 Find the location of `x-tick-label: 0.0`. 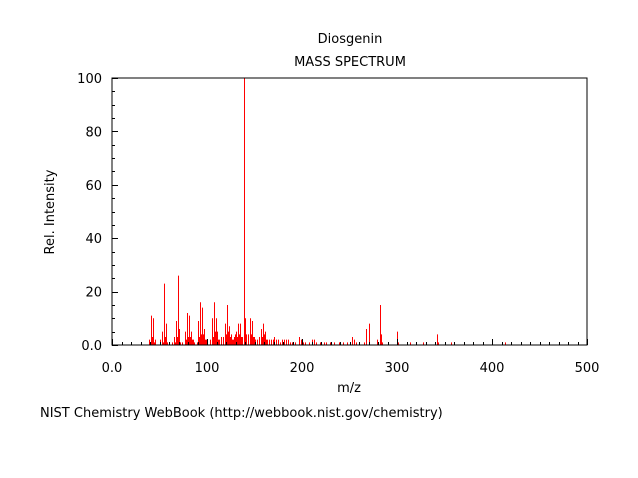

x-tick-label: 0.0 is located at coordinates (112, 368).